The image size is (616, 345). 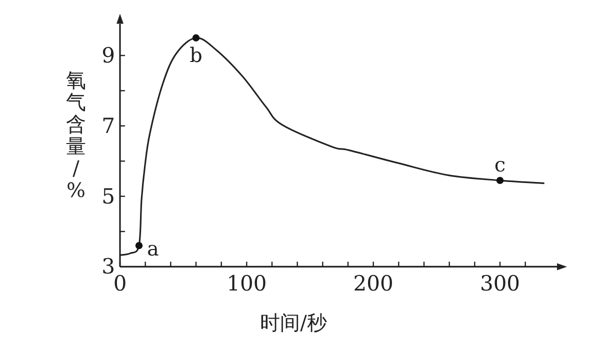 What do you see at coordinates (76, 135) in the screenshot?
I see `y-axis-title: 氧气含量/%` at bounding box center [76, 135].